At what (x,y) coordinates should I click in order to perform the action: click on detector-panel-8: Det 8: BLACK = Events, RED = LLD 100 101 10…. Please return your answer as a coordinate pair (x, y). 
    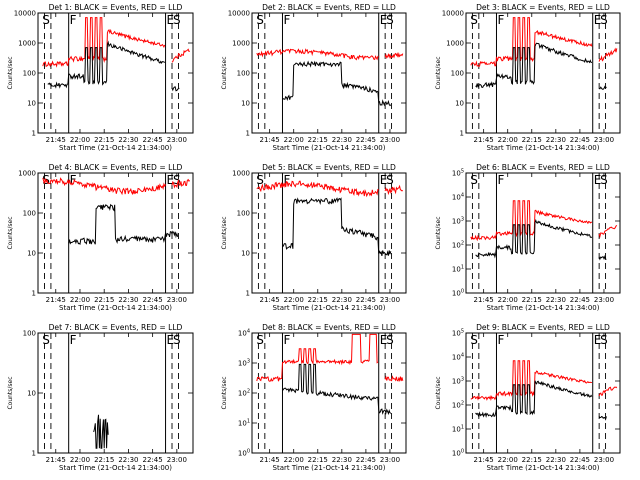
    Looking at the image, I should click on (314, 397).